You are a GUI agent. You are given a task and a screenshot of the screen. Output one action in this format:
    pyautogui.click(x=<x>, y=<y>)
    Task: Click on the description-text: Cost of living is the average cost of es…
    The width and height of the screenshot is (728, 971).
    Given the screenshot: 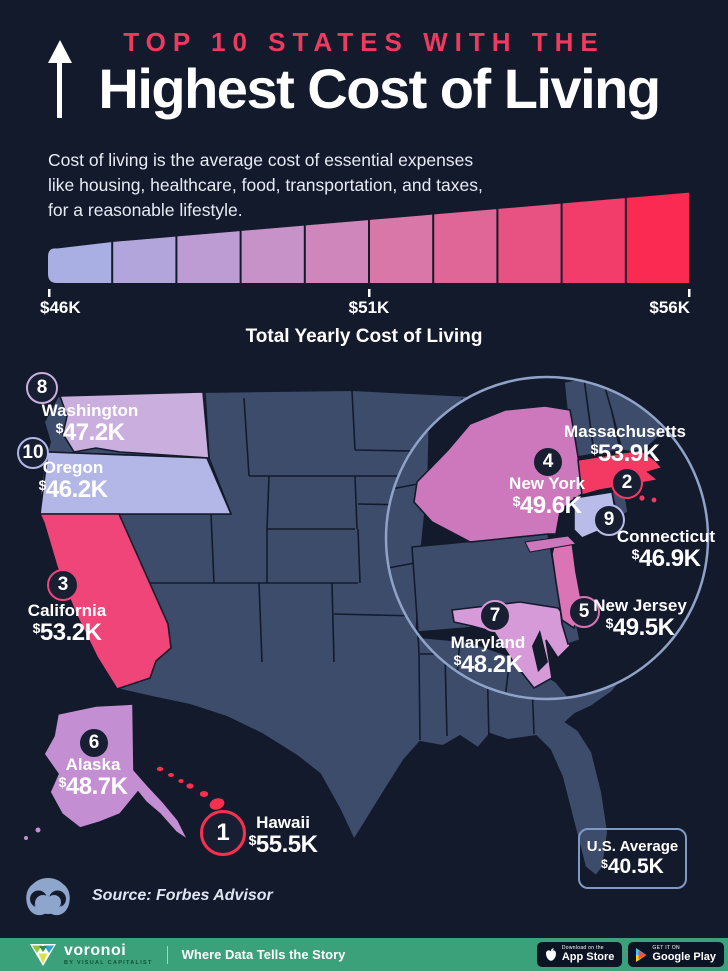 What is the action you would take?
    pyautogui.click(x=265, y=185)
    